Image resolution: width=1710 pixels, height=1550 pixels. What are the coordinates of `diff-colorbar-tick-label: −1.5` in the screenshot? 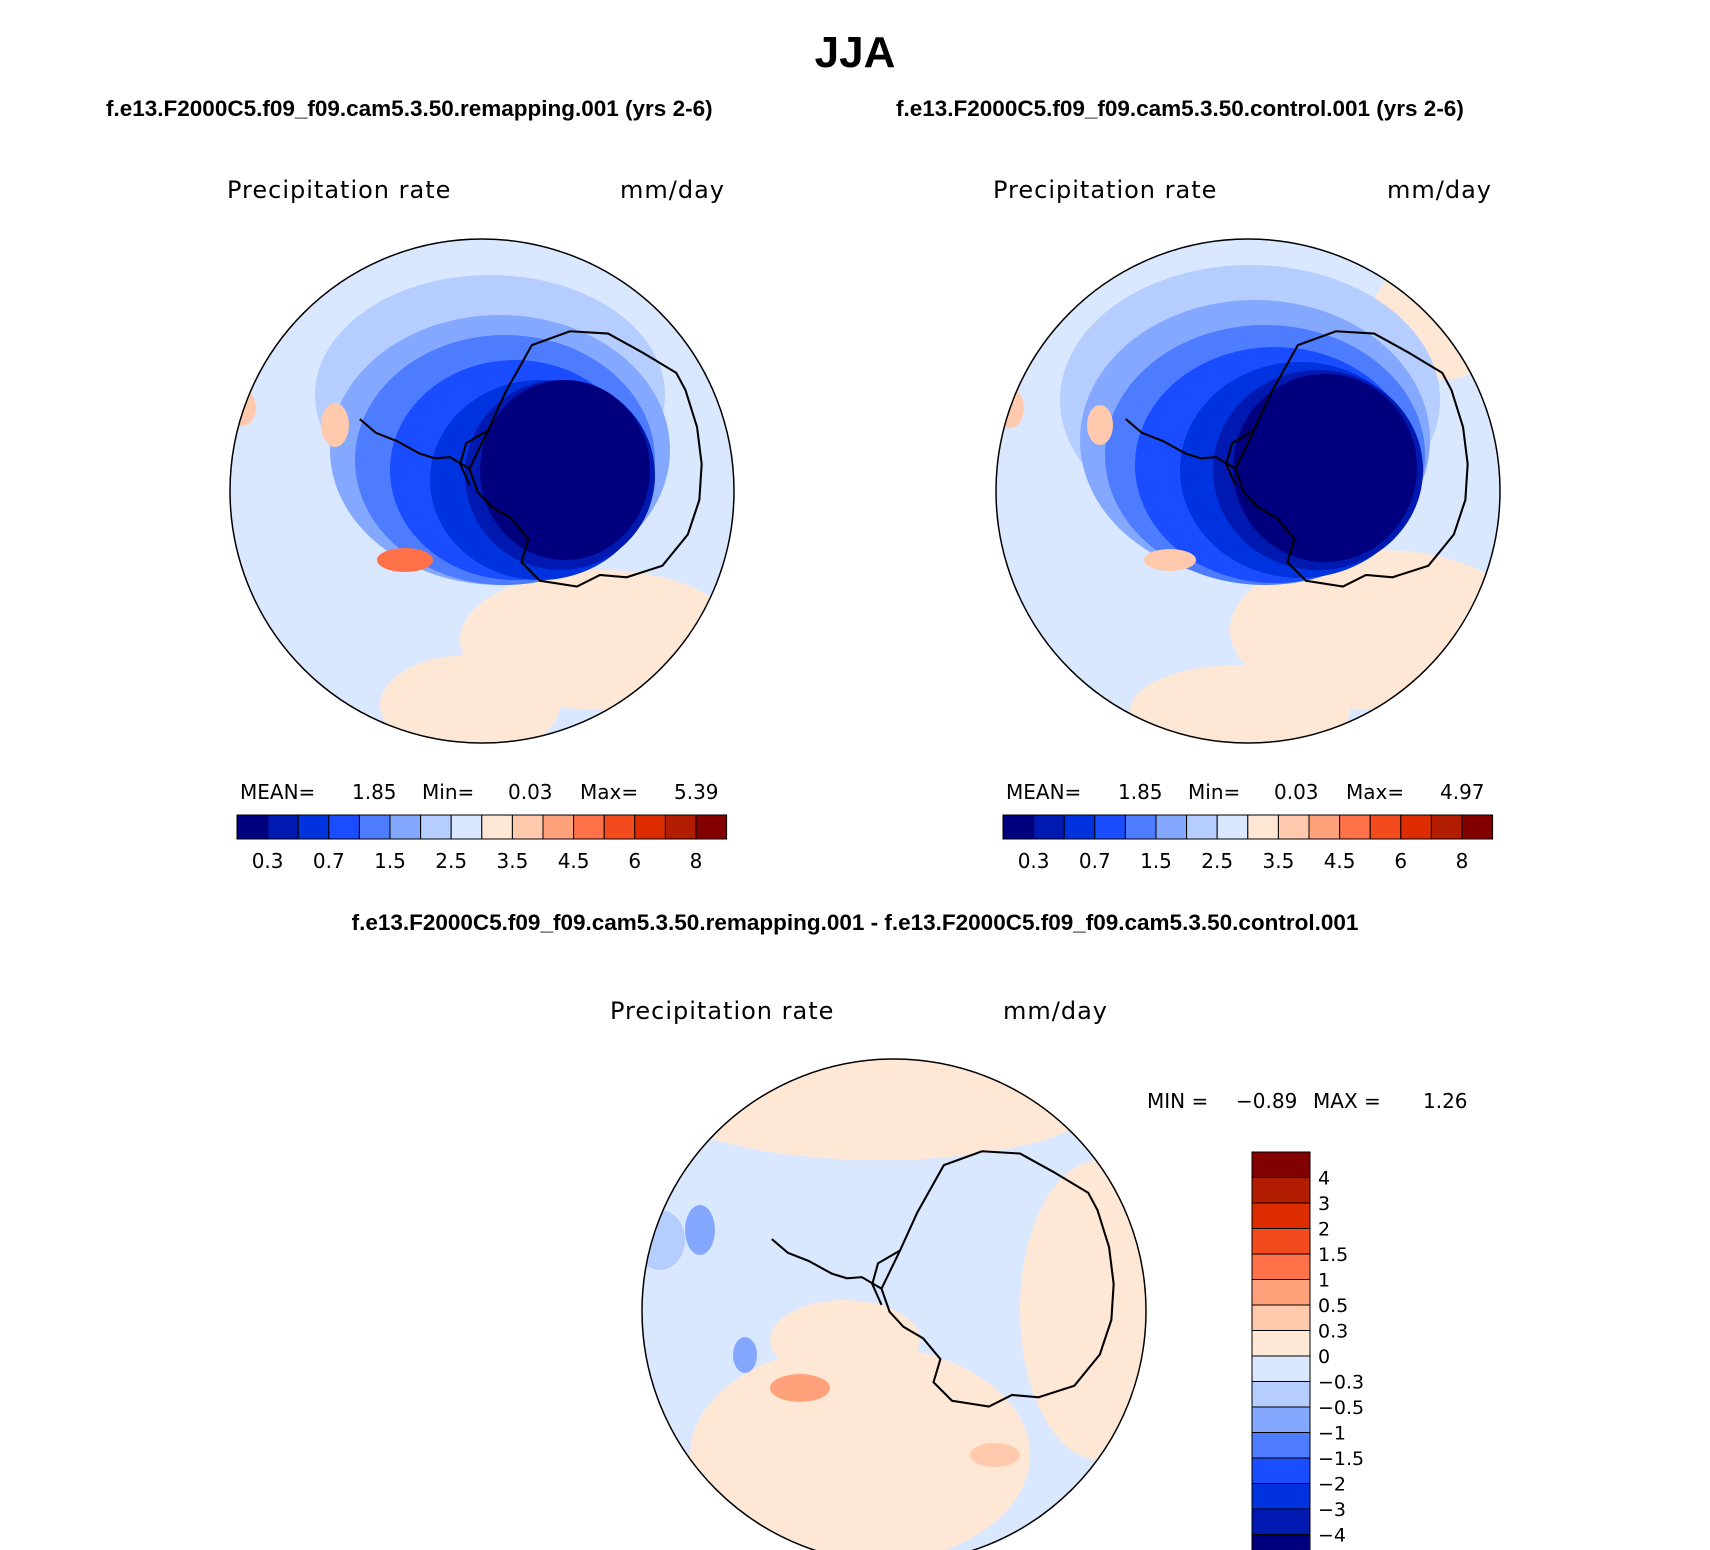 It's located at (1341, 1459).